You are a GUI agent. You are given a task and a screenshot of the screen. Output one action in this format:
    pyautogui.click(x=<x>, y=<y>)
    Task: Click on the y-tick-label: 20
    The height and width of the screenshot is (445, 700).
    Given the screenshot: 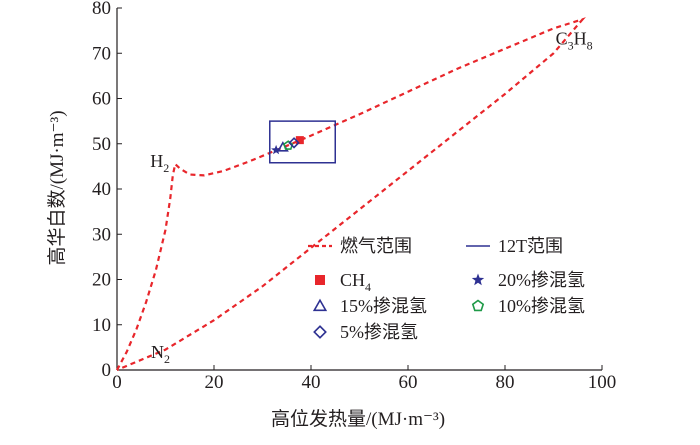 What is the action you would take?
    pyautogui.click(x=101, y=280)
    